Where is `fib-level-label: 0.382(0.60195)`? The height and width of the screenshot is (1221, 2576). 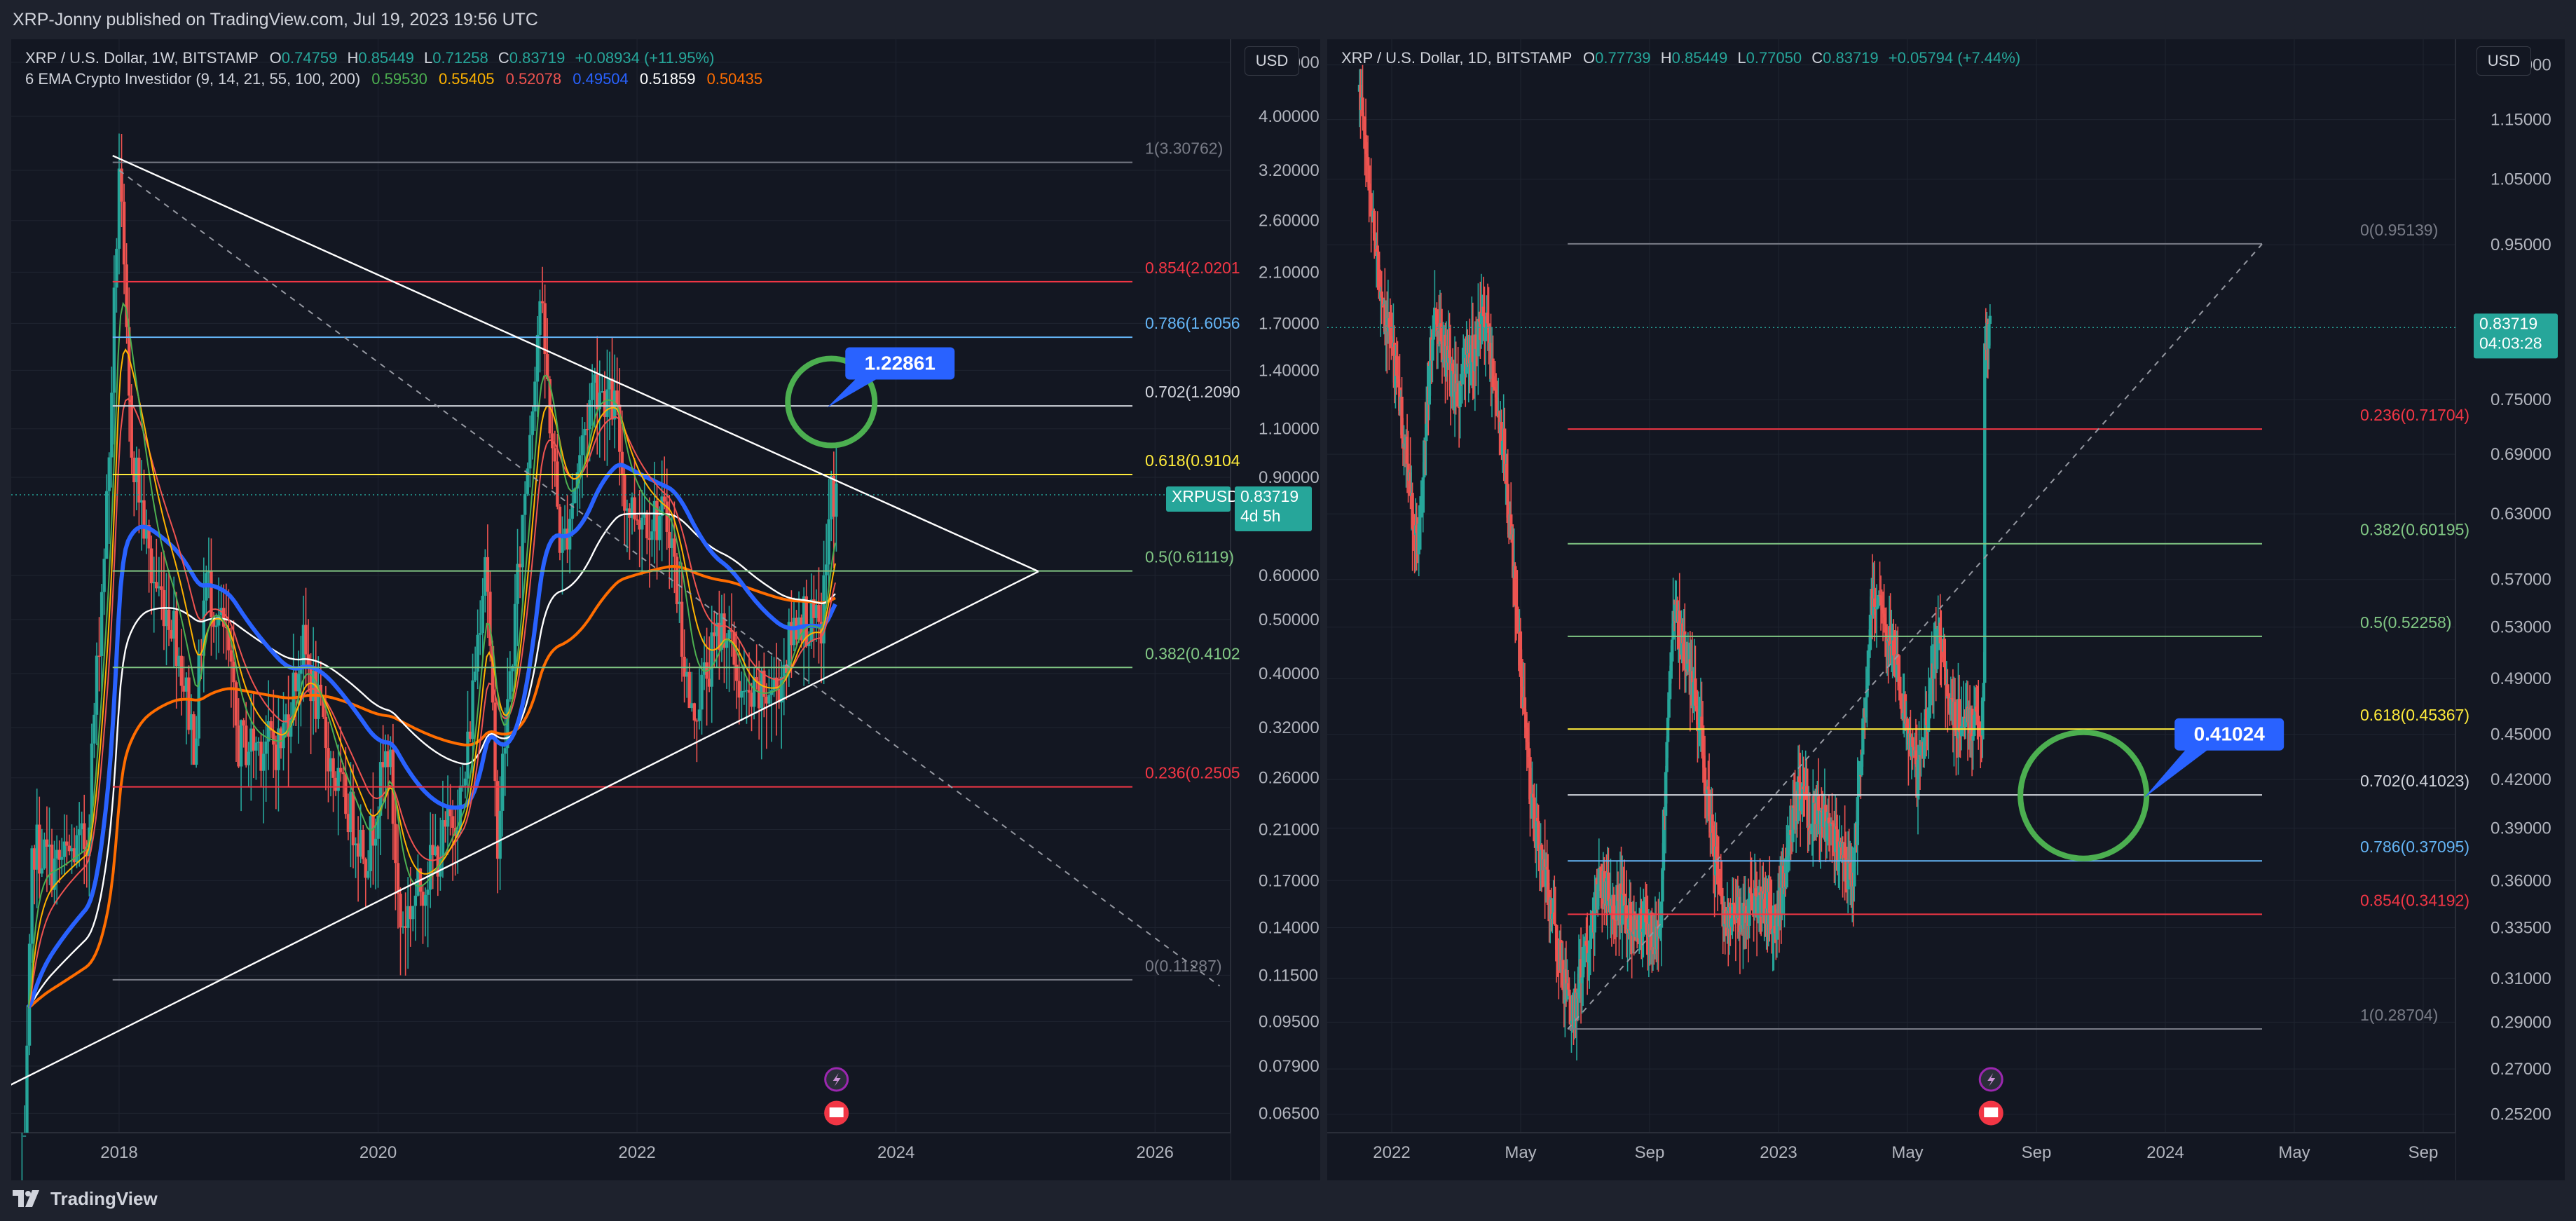 fib-level-label: 0.382(0.60195) is located at coordinates (2415, 530).